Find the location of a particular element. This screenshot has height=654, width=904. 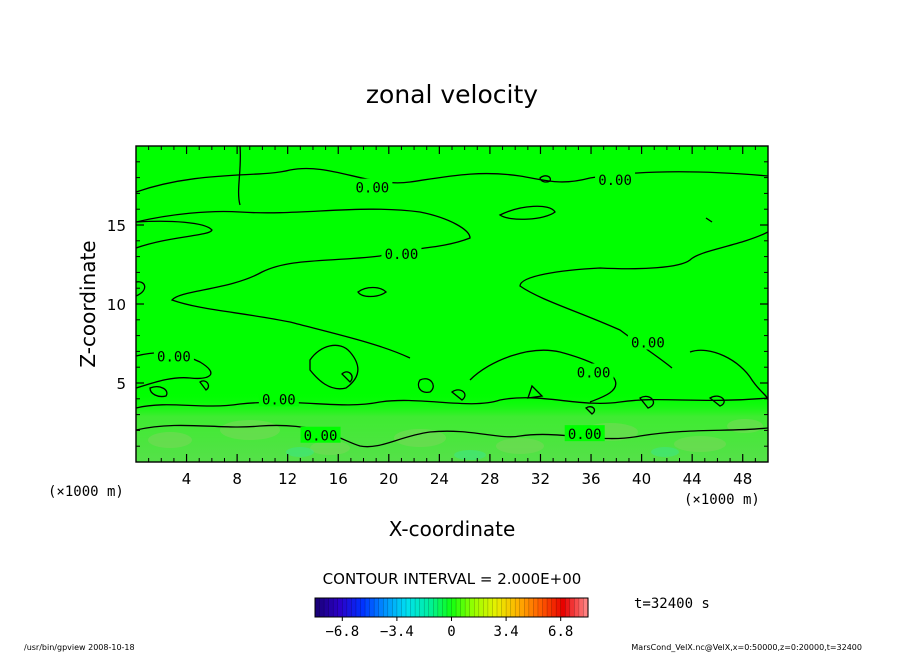

colorbar-tick-label: 6.8 is located at coordinates (560, 632).